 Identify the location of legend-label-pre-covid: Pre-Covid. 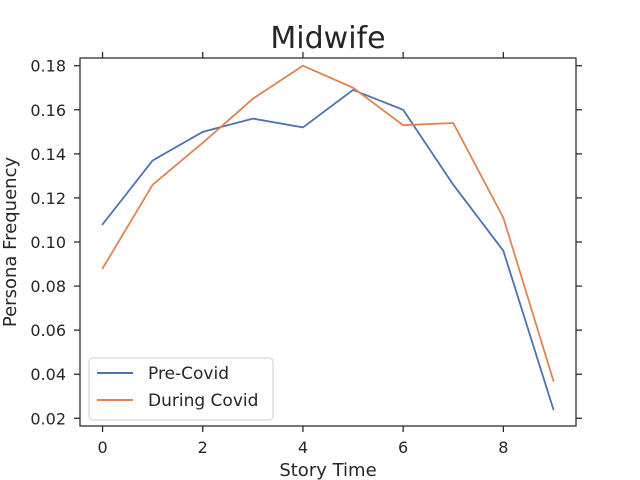
(188, 374).